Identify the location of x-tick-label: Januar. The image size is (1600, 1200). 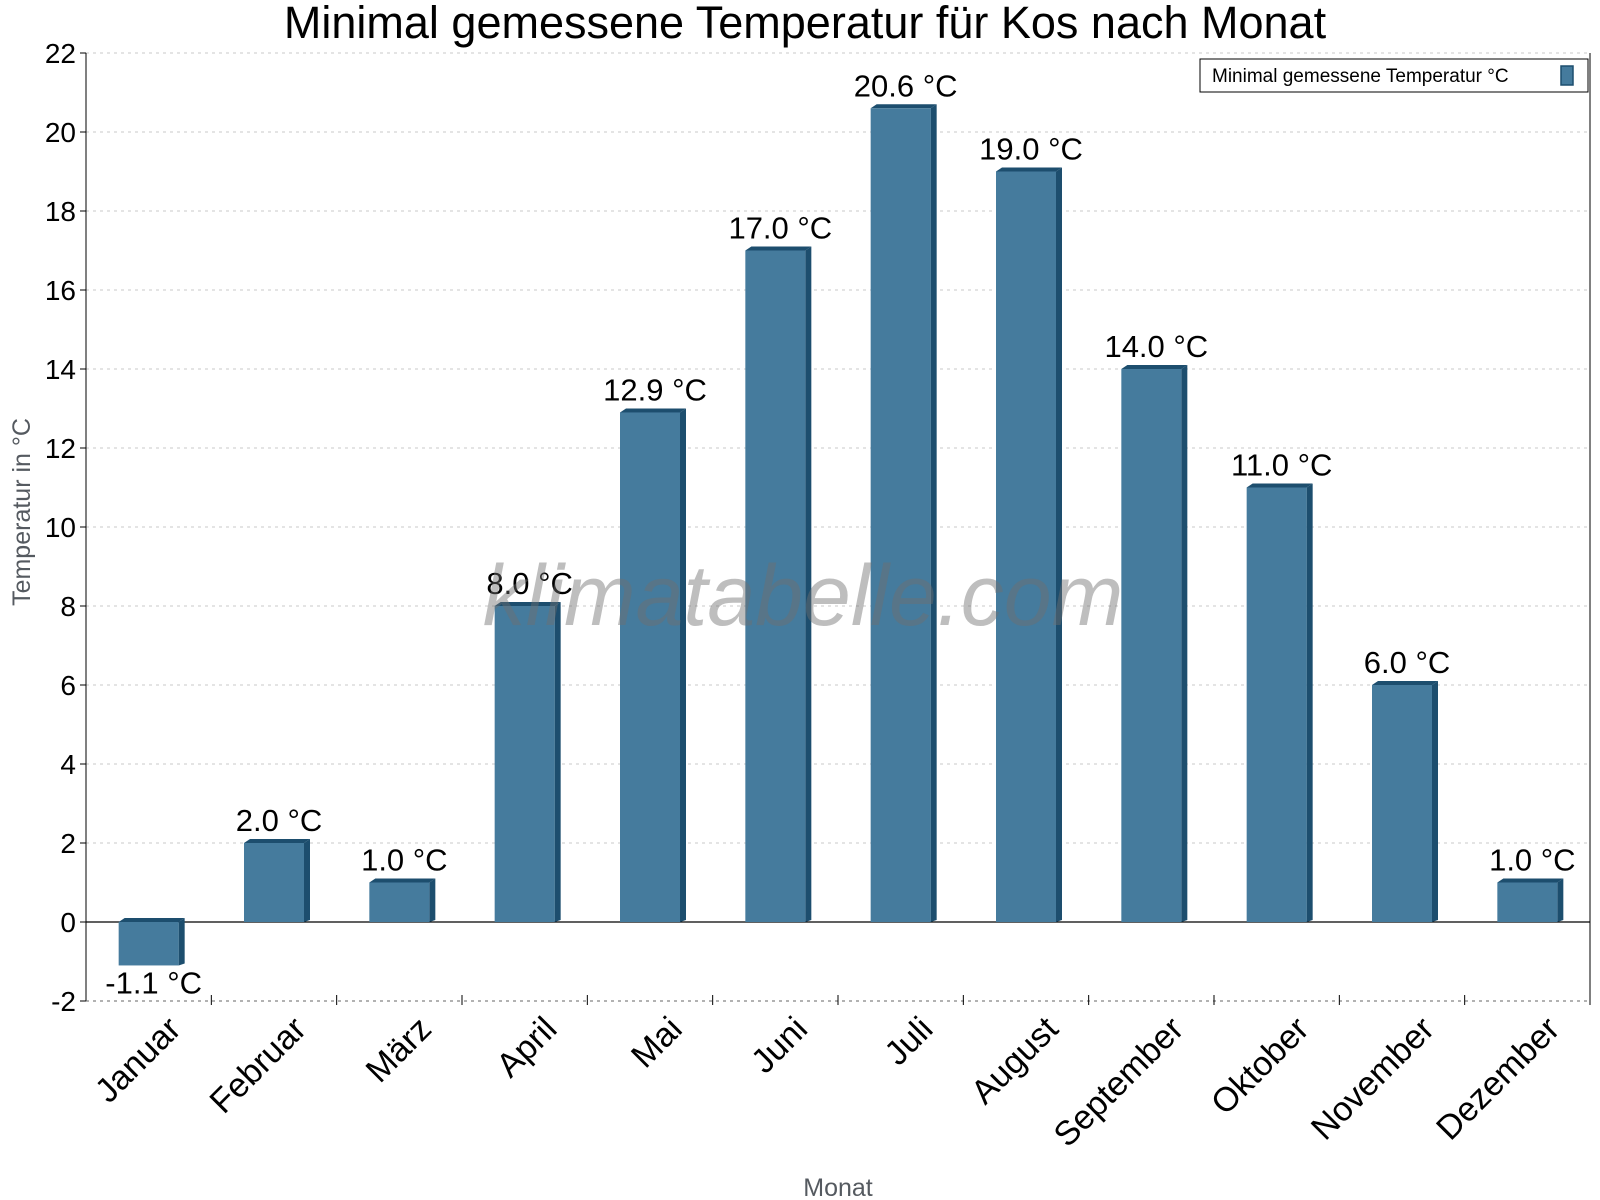
(138, 1060).